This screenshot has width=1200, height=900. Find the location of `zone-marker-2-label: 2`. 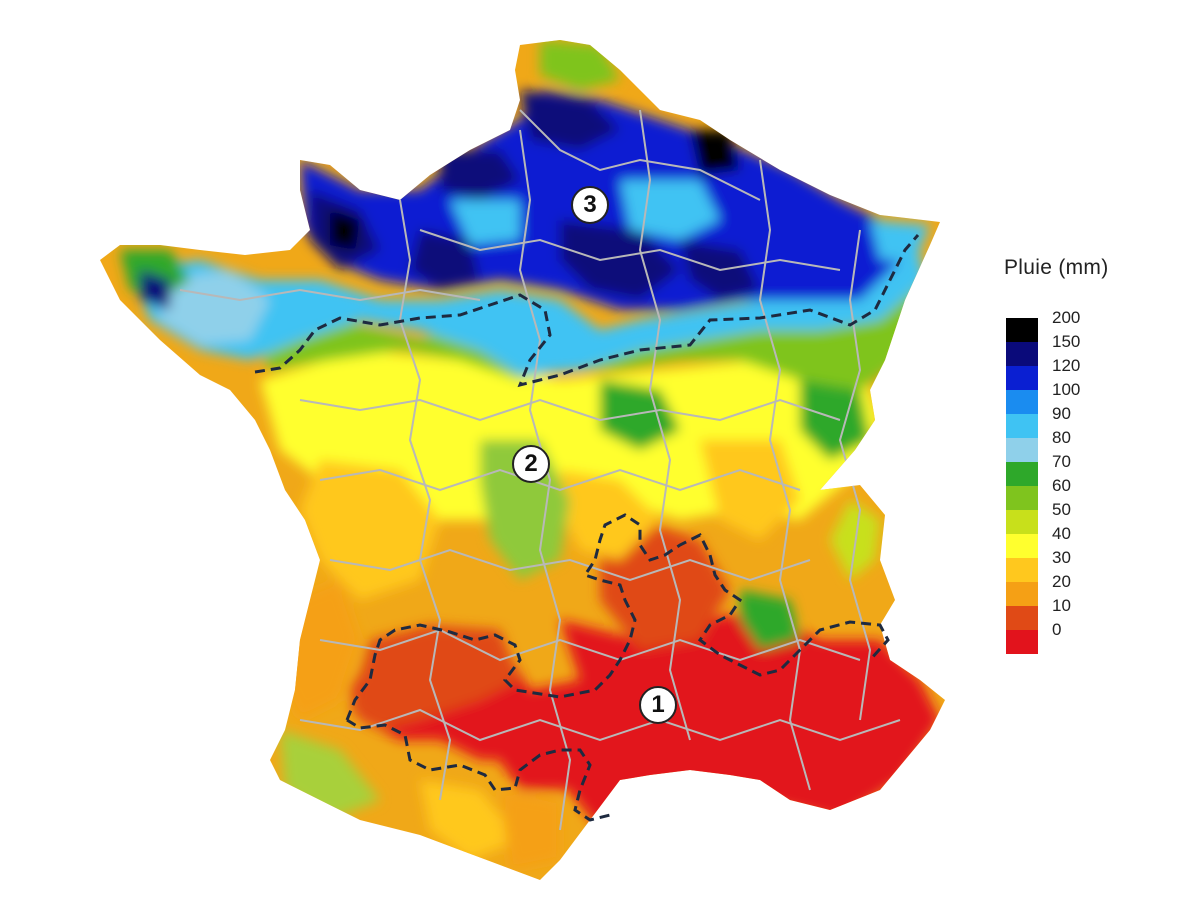

zone-marker-2-label: 2 is located at coordinates (531, 463).